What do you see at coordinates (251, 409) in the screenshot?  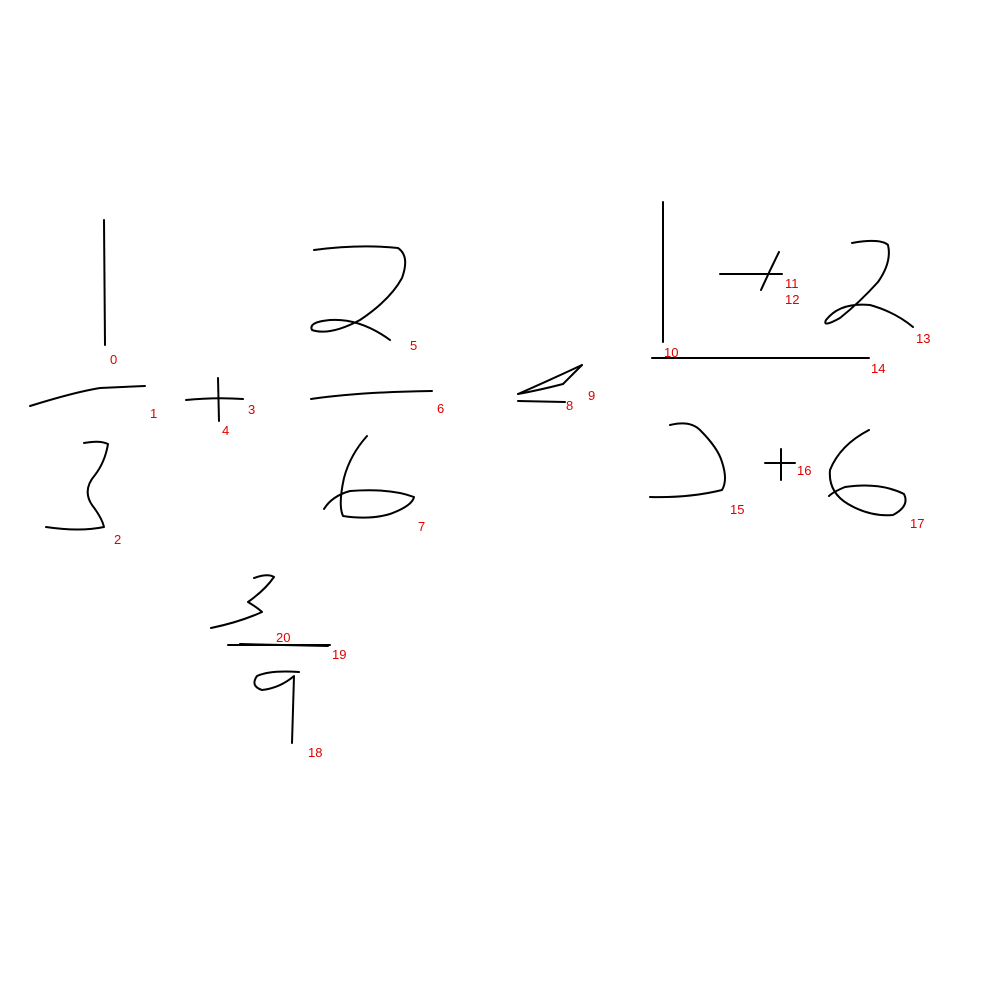 I see `stroke-label-3: 3` at bounding box center [251, 409].